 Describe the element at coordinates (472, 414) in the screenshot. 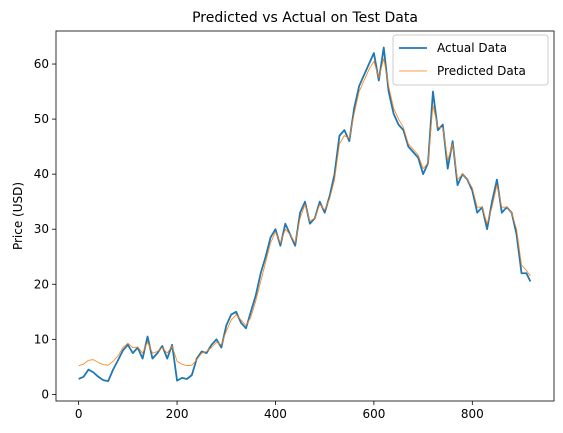

I see `x-tick-label: 800` at that location.